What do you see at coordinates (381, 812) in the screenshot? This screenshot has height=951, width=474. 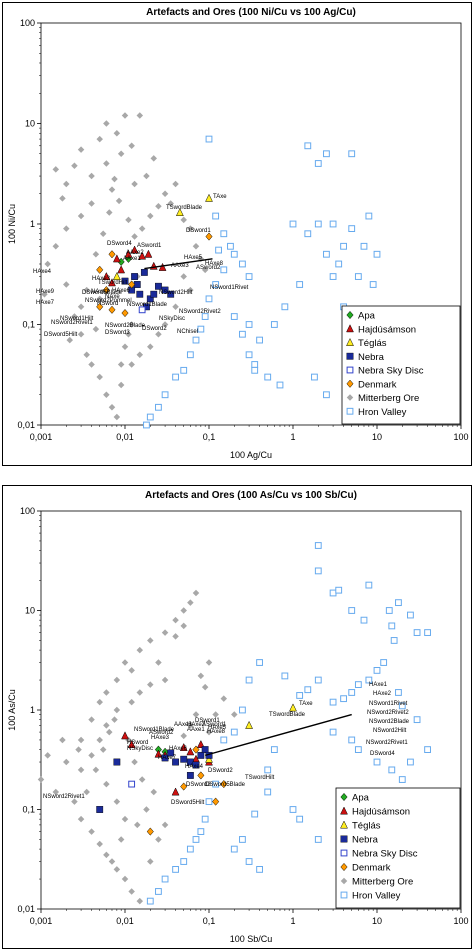 I see `legend-label-hajdusamson: Hajdúsámson` at bounding box center [381, 812].